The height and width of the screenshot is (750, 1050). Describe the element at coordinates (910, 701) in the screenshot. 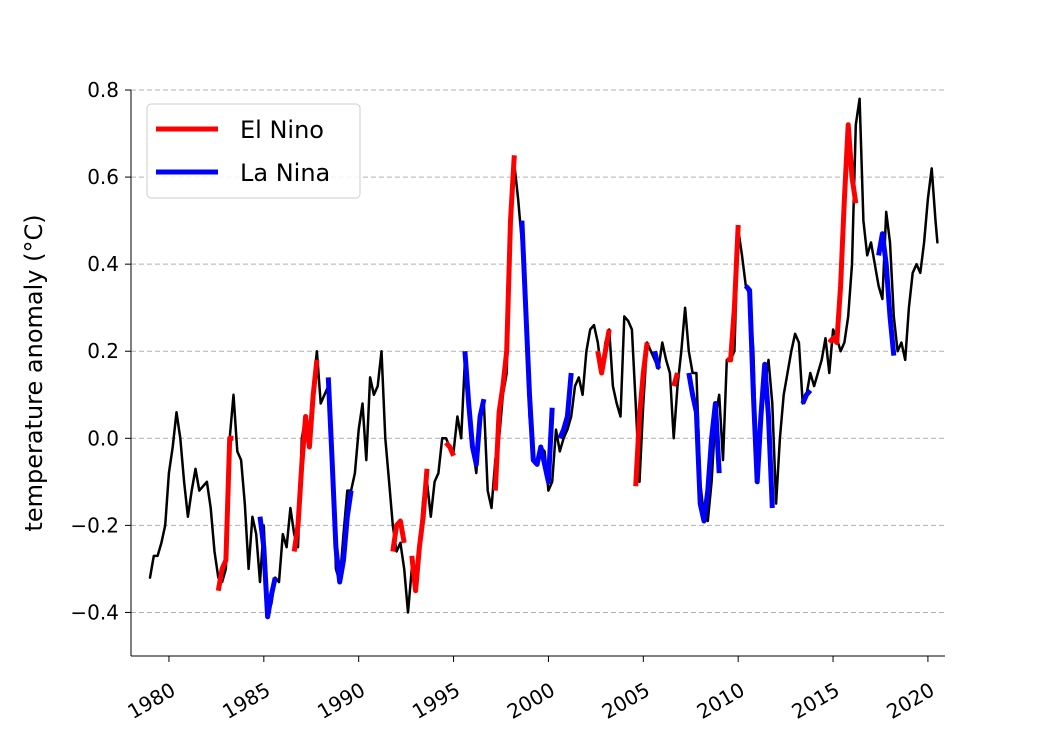

I see `x-tick-label: 2020` at that location.